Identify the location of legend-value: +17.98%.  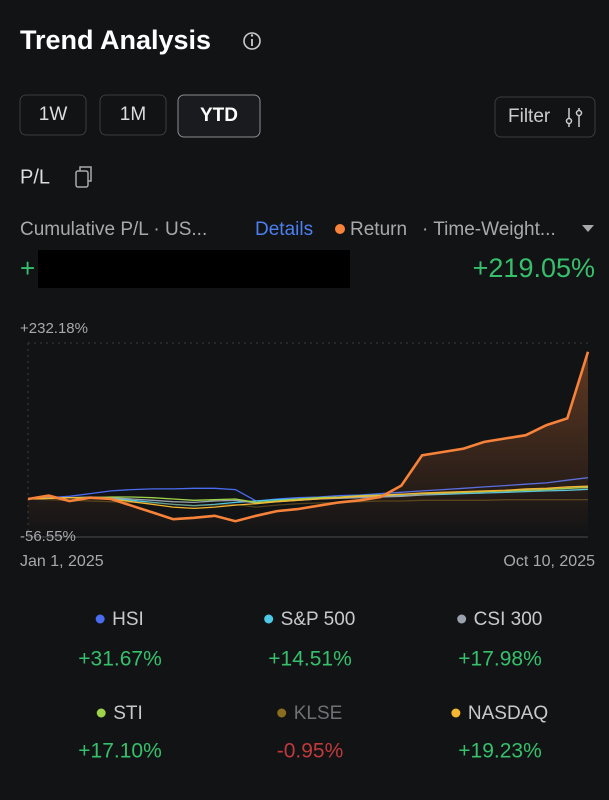
(500, 659).